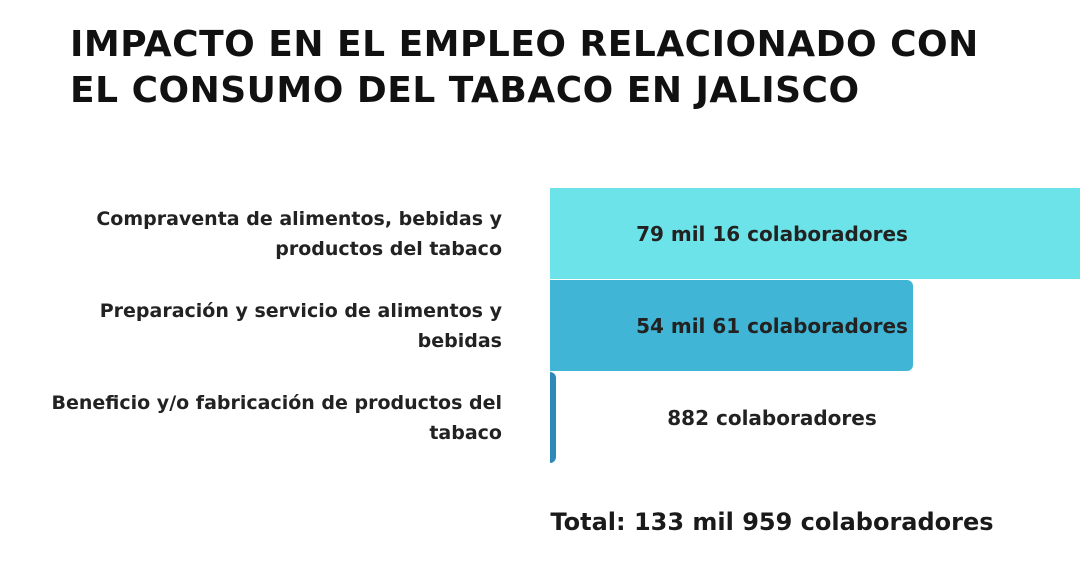 This screenshot has width=1080, height=575. I want to click on value-label: 882 colaboradores, so click(772, 418).